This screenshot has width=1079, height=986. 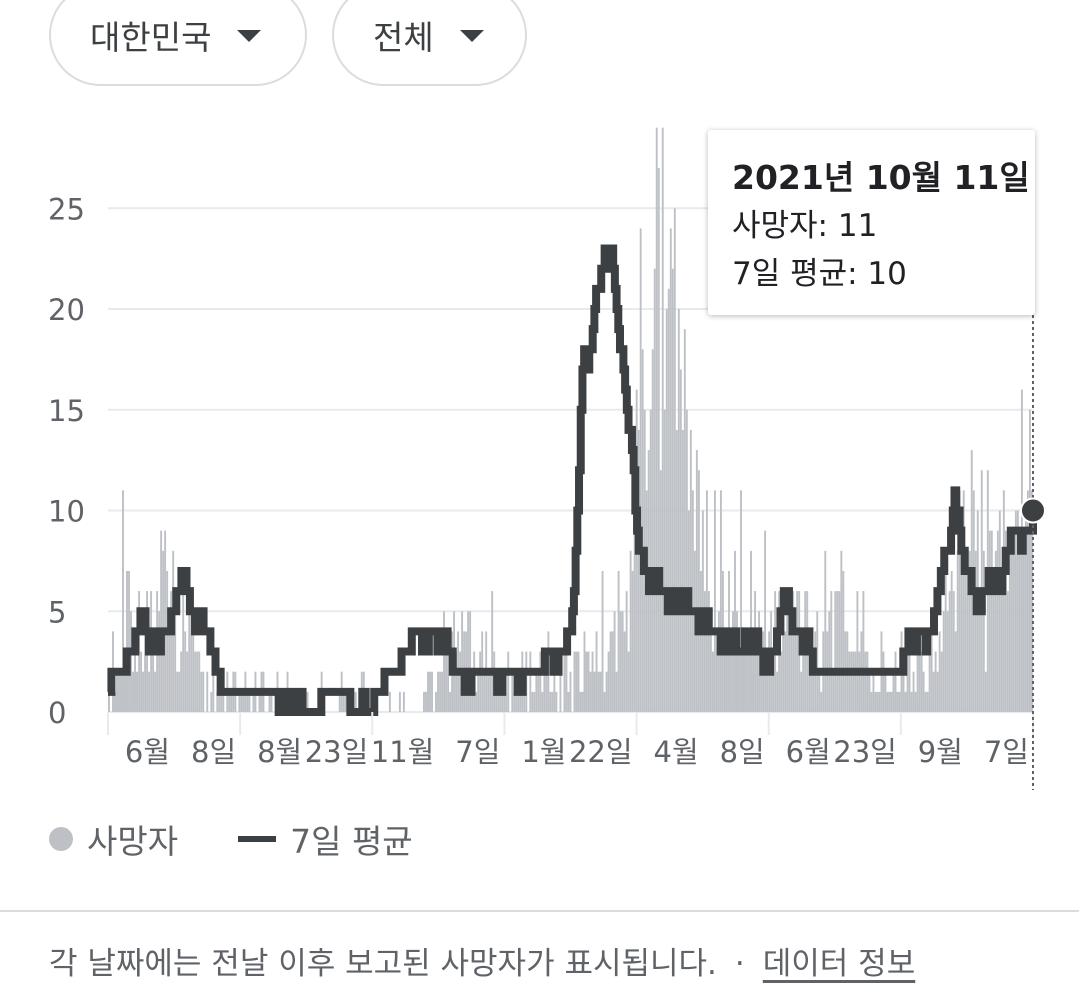 What do you see at coordinates (57, 713) in the screenshot?
I see `y-tick-label: 0` at bounding box center [57, 713].